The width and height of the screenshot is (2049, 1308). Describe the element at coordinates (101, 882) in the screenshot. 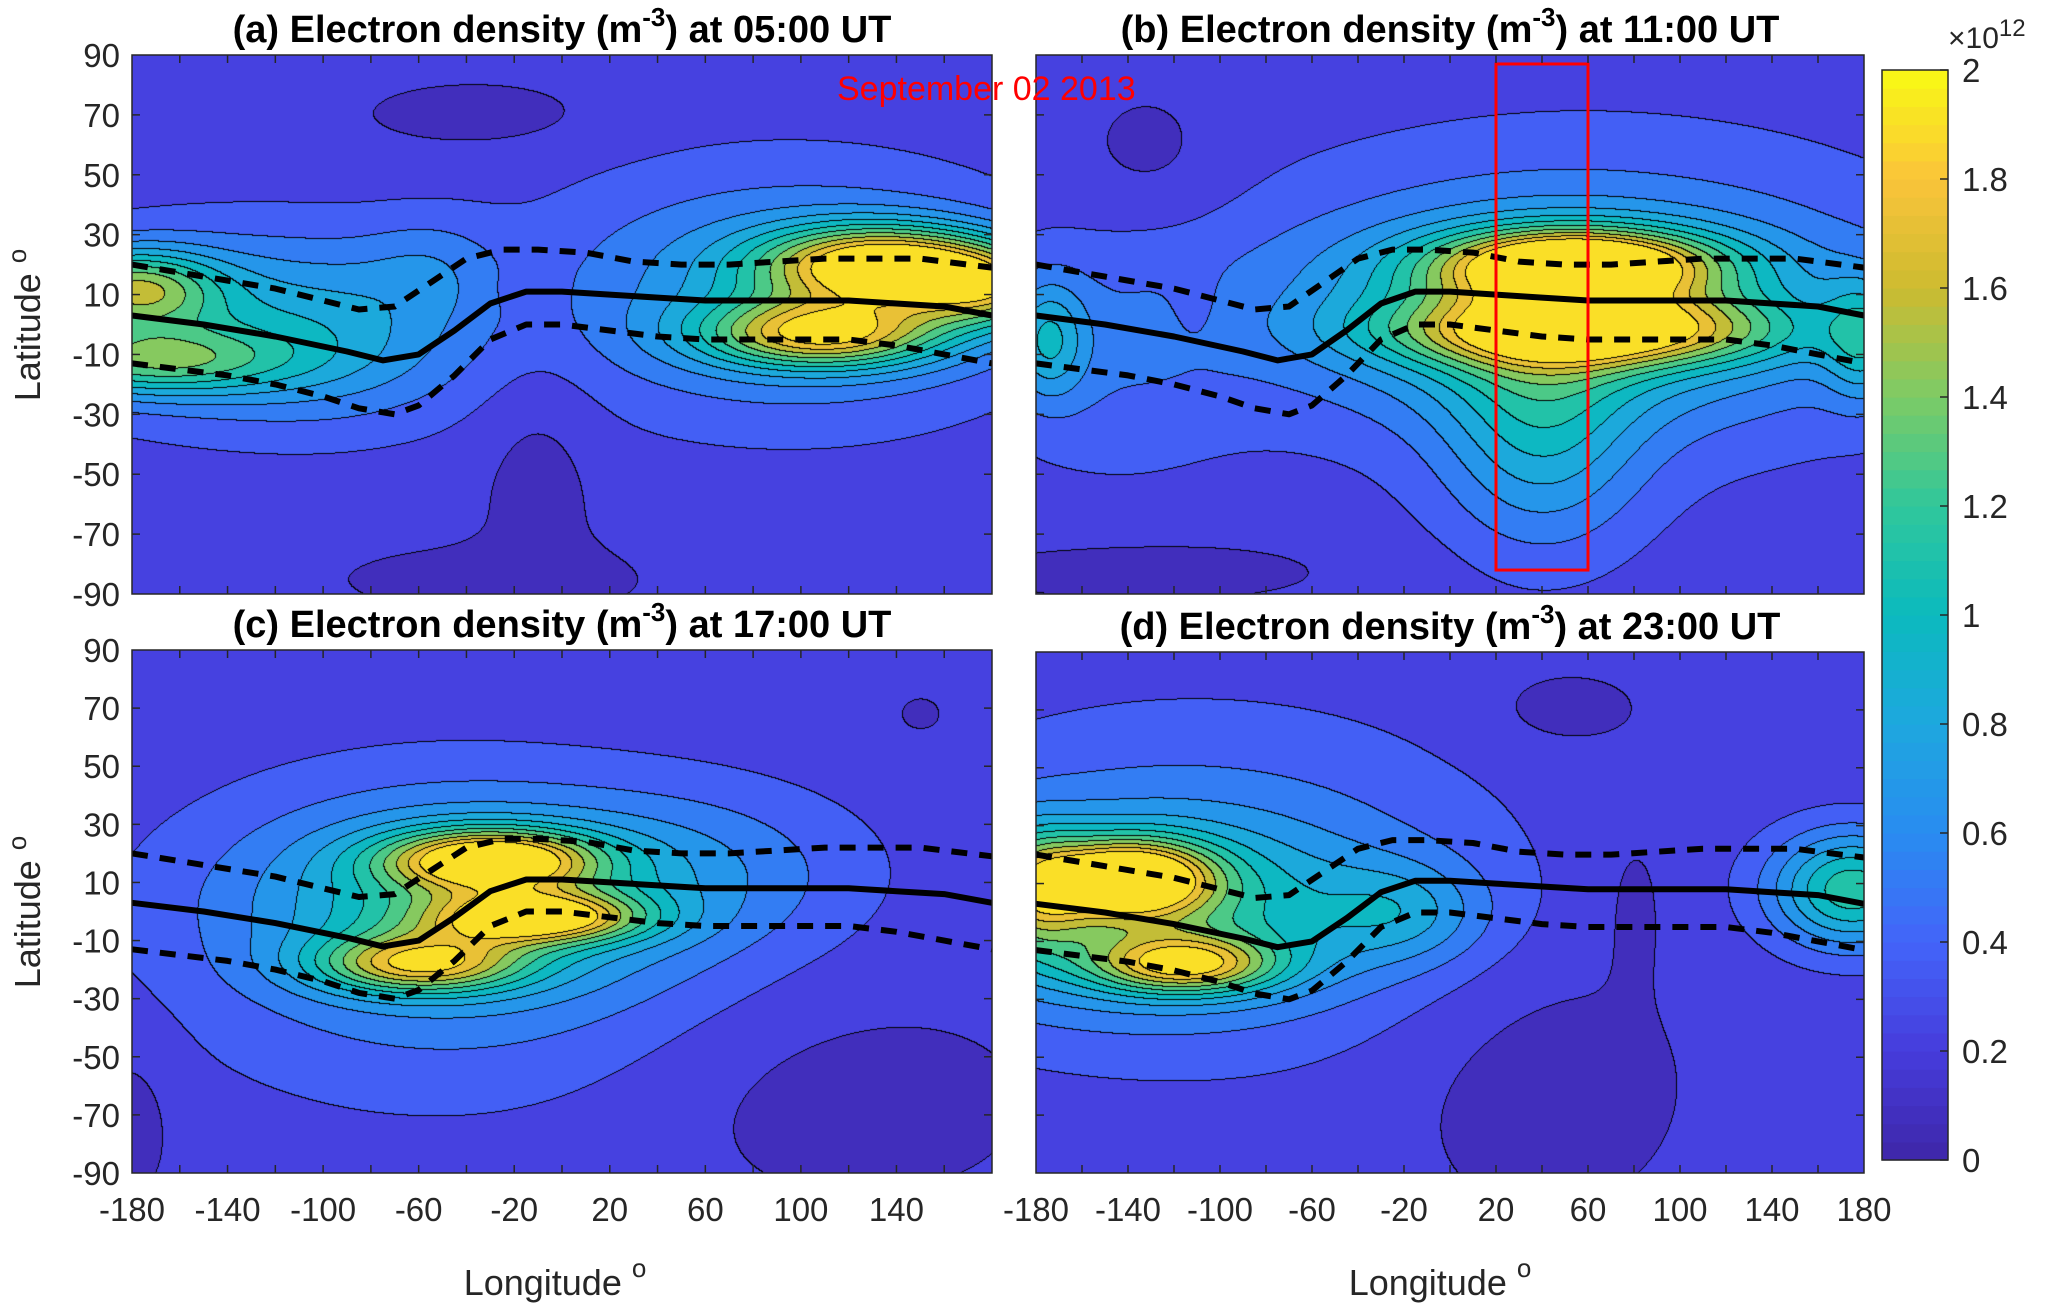

I see `y-tick-label: 10` at that location.